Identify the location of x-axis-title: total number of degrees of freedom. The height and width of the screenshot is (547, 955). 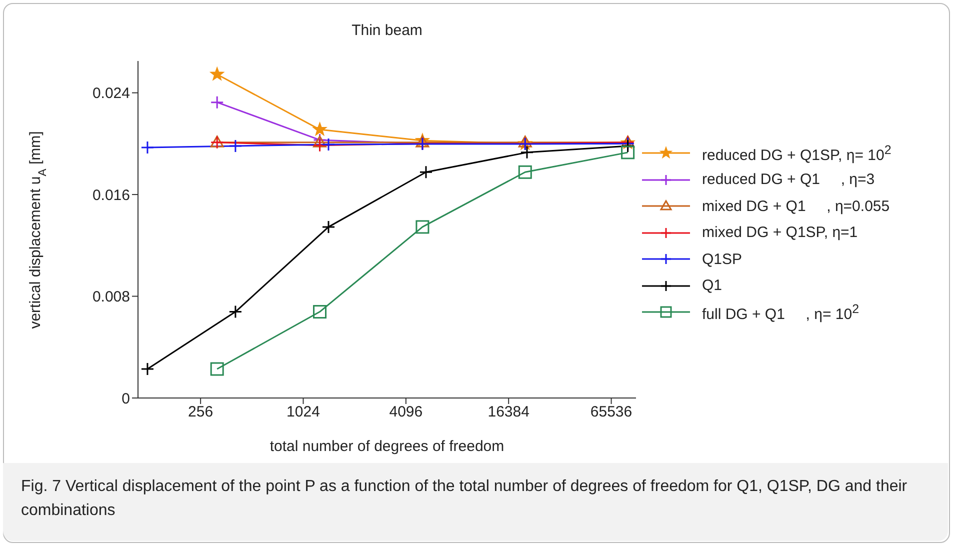
(387, 446).